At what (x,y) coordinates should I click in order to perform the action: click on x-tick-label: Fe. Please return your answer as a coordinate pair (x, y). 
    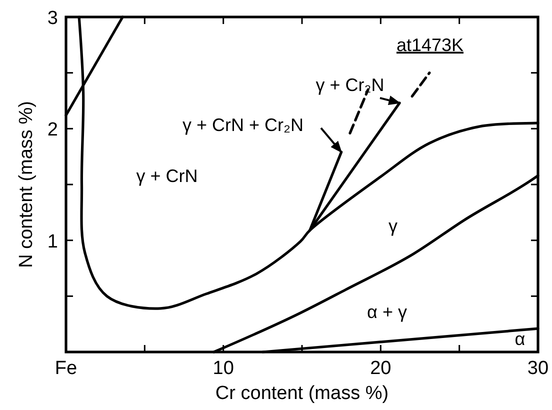
    Looking at the image, I should click on (66, 368).